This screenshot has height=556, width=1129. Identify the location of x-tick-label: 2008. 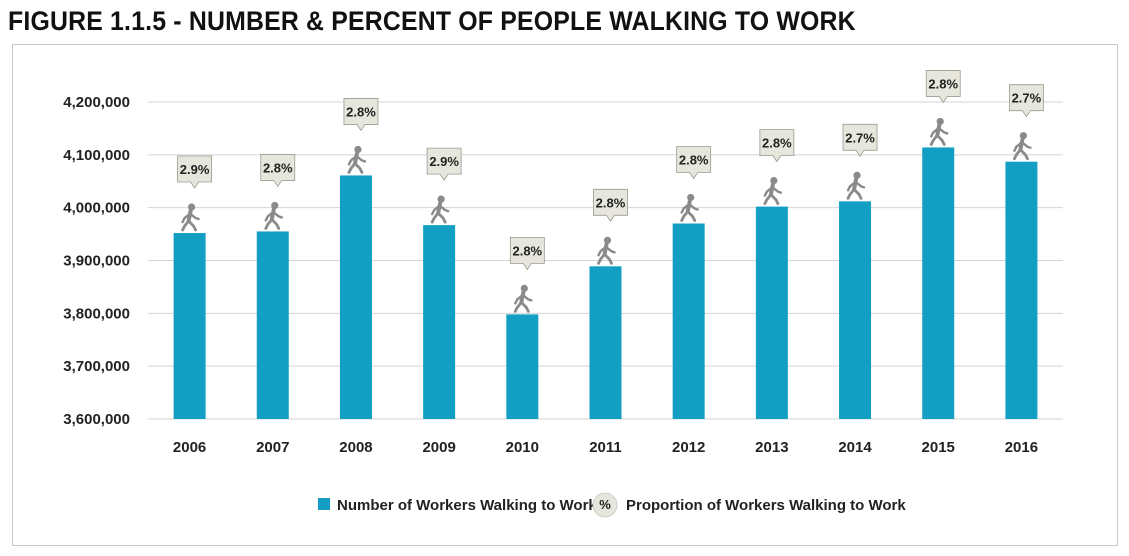
(355, 447).